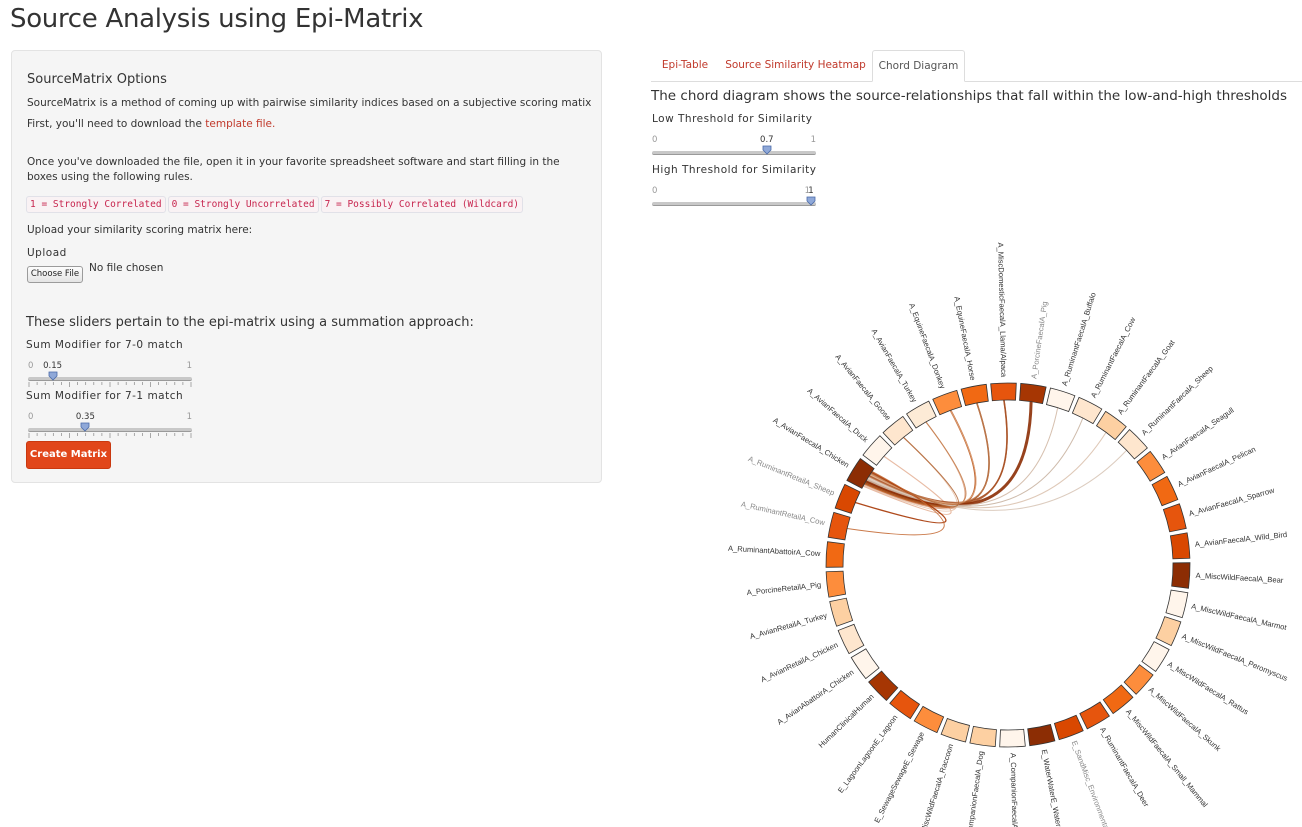 The image size is (1302, 827). Describe the element at coordinates (975, 788) in the screenshot. I see `chord-group-label: A_CompanionFaecalA_Dog` at that location.